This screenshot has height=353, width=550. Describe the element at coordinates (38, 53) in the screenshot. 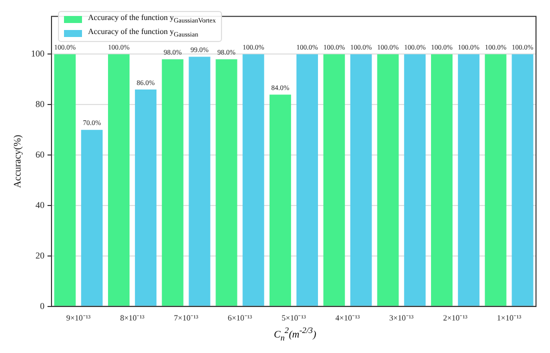

I see `y-tick-label: 100` at that location.